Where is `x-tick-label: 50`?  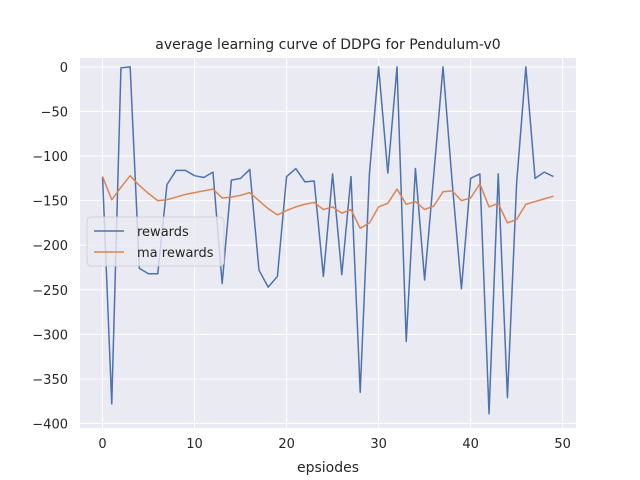 x-tick-label: 50 is located at coordinates (562, 444).